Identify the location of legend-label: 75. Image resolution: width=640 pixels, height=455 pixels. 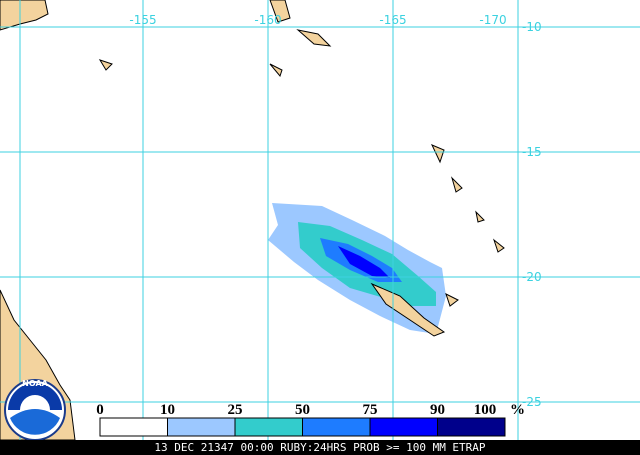
(370, 410).